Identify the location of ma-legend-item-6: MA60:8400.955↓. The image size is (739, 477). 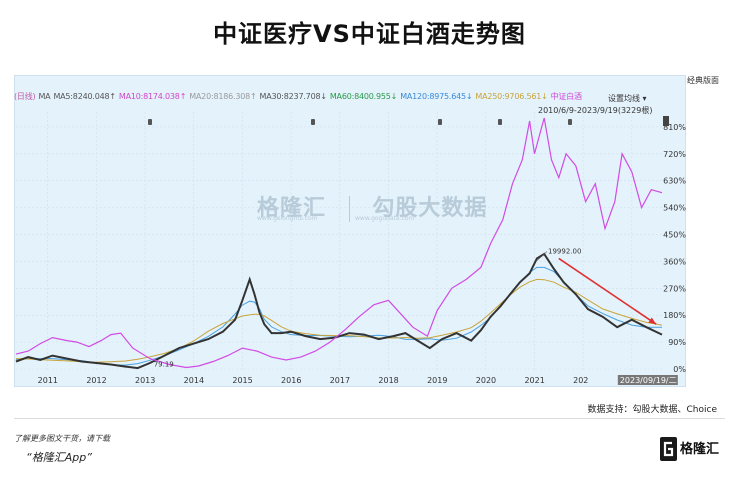
(363, 96).